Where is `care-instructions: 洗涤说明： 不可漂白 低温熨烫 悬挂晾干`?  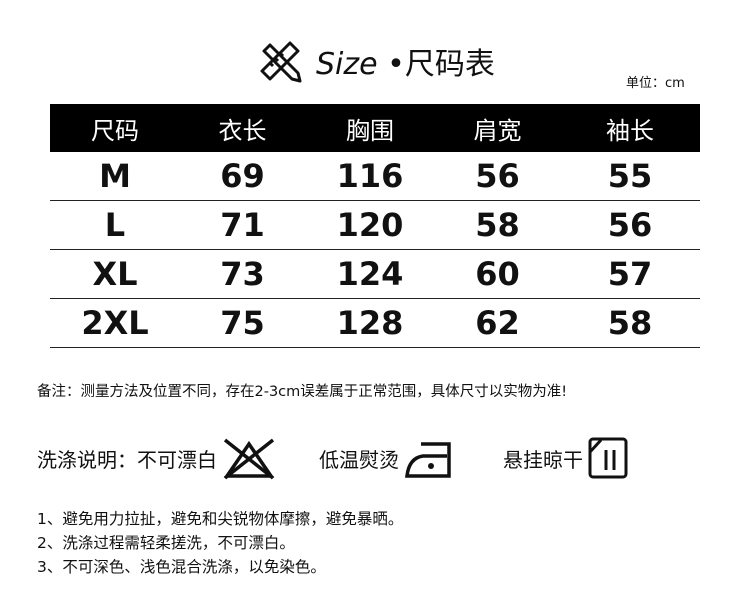 care-instructions: 洗涤说明： 不可漂白 低温熨烫 悬挂晾干 is located at coordinates (382, 458).